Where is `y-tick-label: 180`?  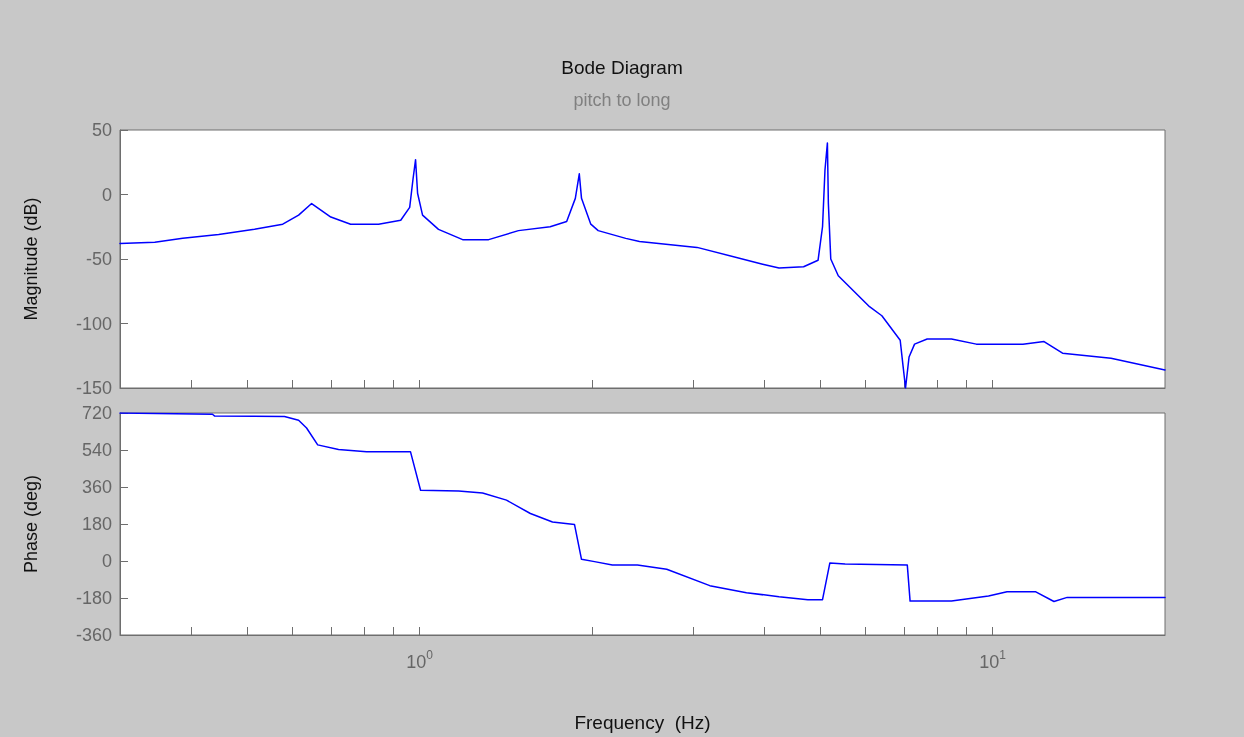
y-tick-label: 180 is located at coordinates (96, 524).